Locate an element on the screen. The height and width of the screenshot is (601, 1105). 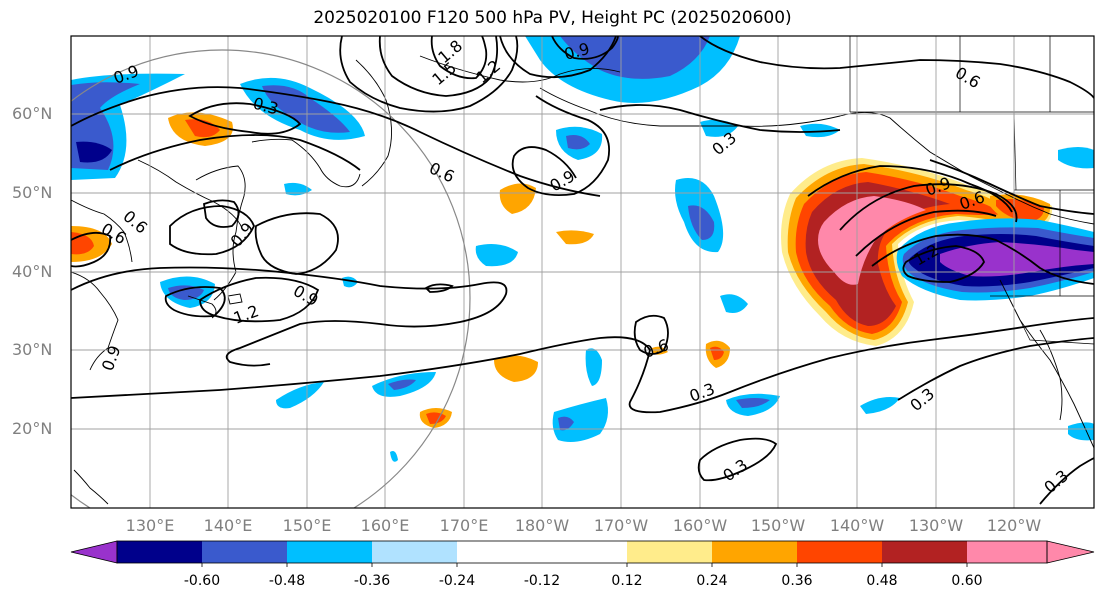
colorbar-tick-label: -0.12 is located at coordinates (542, 581).